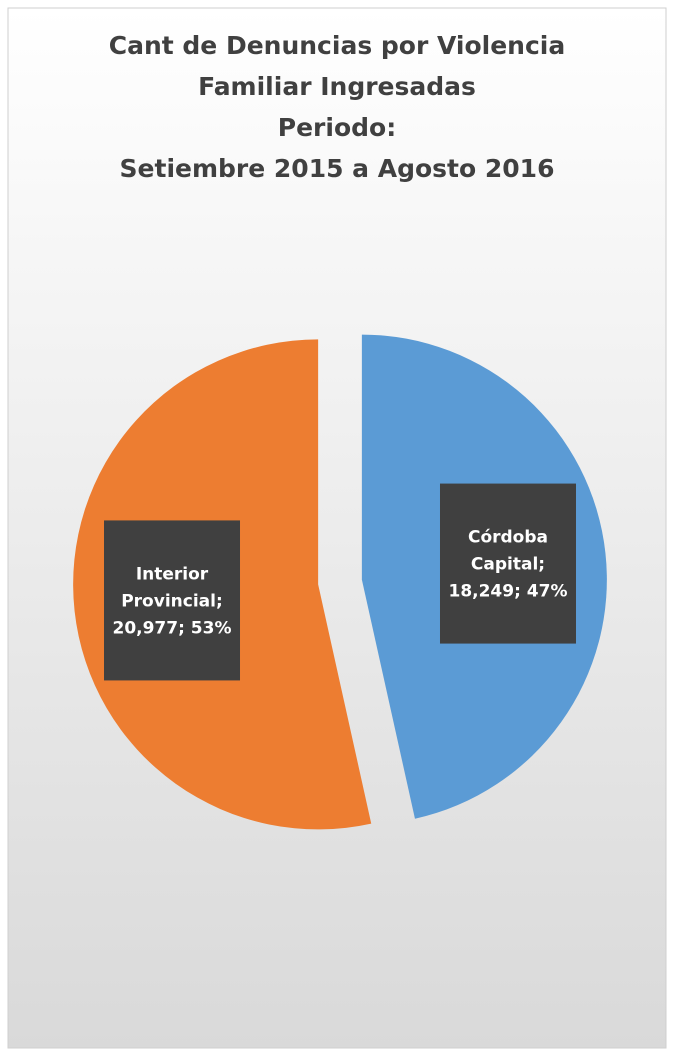  I want to click on data-label: Interior Provincial; 20,977; 53%, so click(171, 601).